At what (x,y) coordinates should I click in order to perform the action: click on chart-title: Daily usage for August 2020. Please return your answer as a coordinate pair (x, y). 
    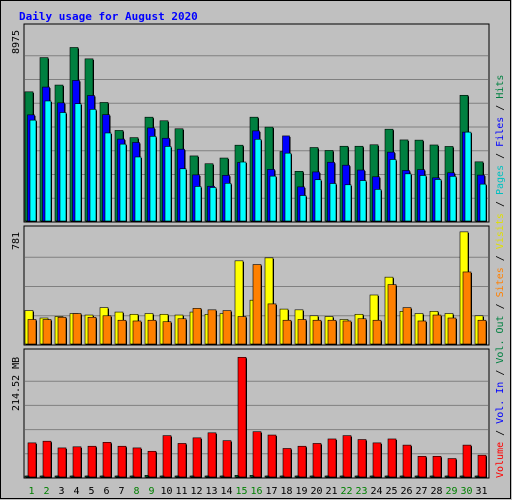
    Looking at the image, I should click on (108, 16).